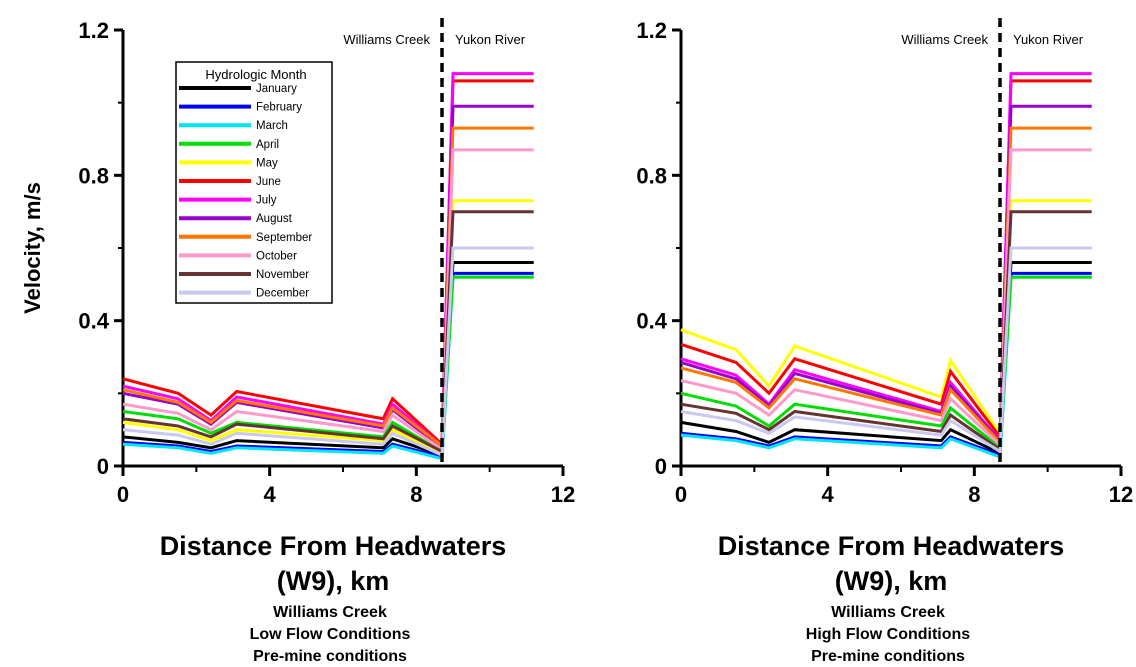 The width and height of the screenshot is (1136, 667). Describe the element at coordinates (284, 238) in the screenshot. I see `legend-label-september: September` at that location.